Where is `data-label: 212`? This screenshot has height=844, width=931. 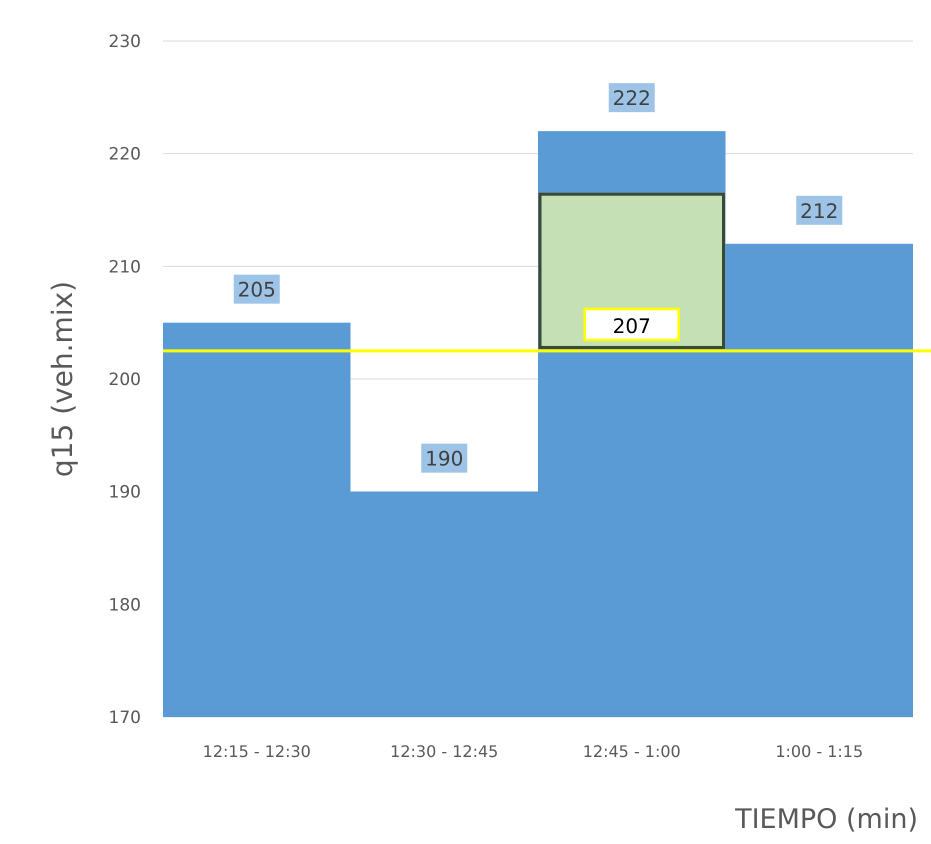 data-label: 212 is located at coordinates (819, 210).